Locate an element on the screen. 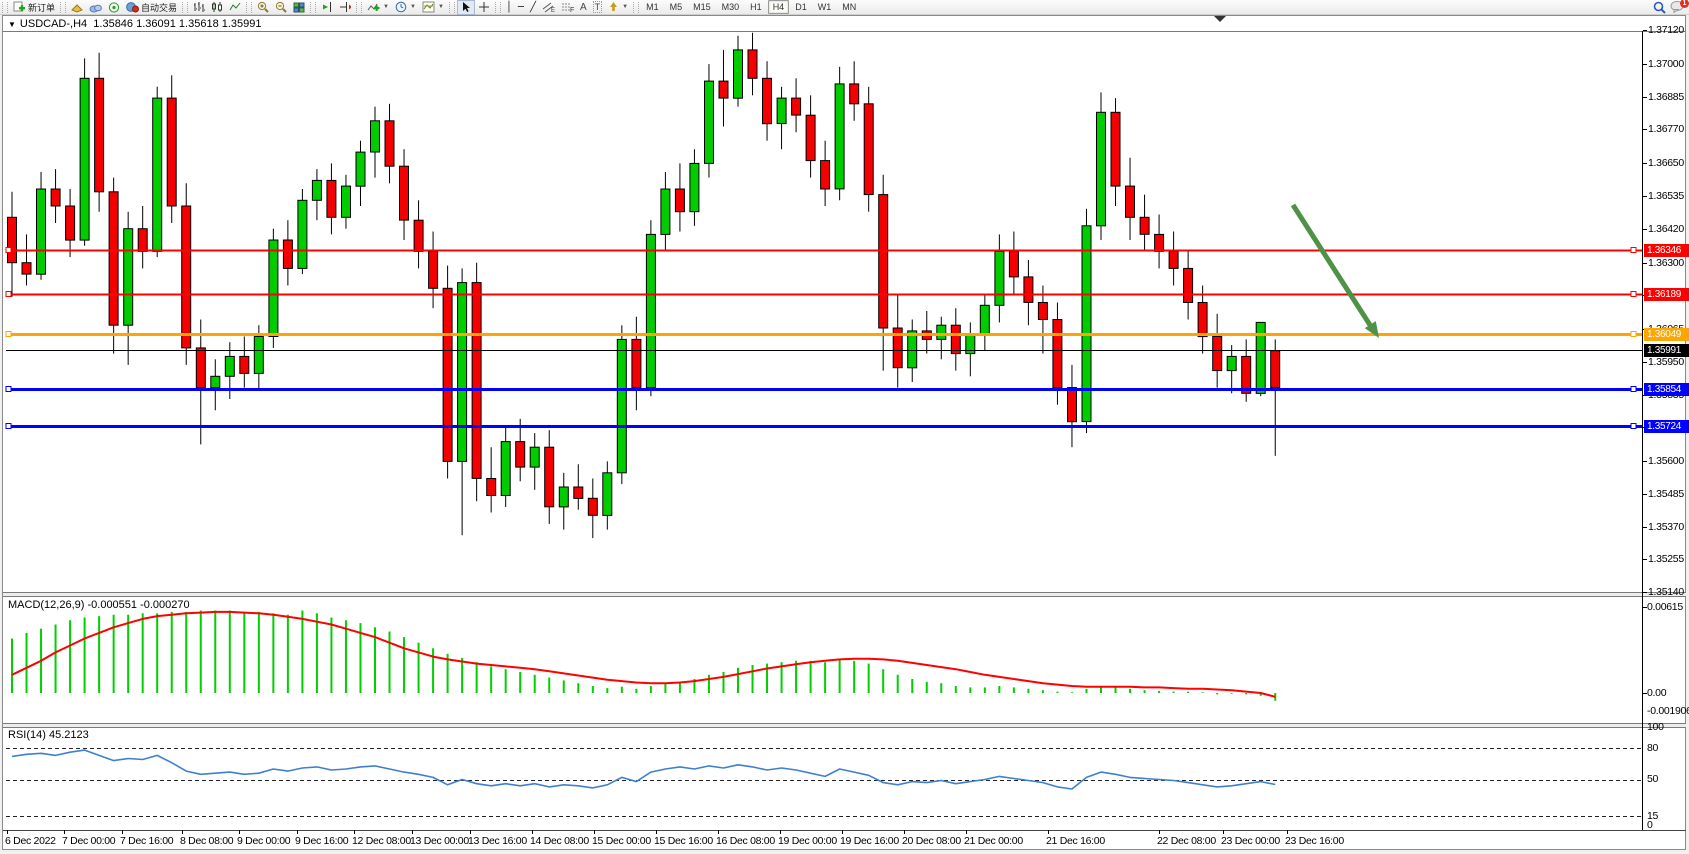  horizontal-line-button: ─ is located at coordinates (521, 7).